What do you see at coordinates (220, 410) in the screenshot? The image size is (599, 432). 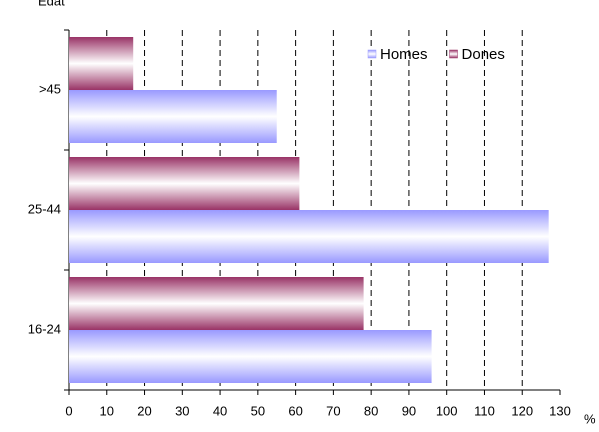 I see `x-tick-label: 40` at bounding box center [220, 410].